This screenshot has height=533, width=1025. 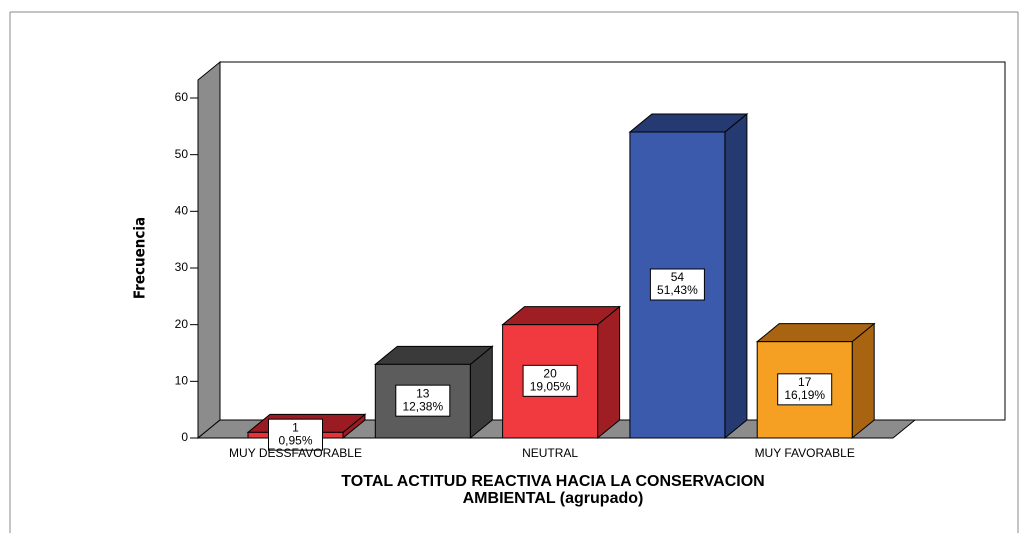 I want to click on y-tick-label: 30, so click(x=182, y=267).